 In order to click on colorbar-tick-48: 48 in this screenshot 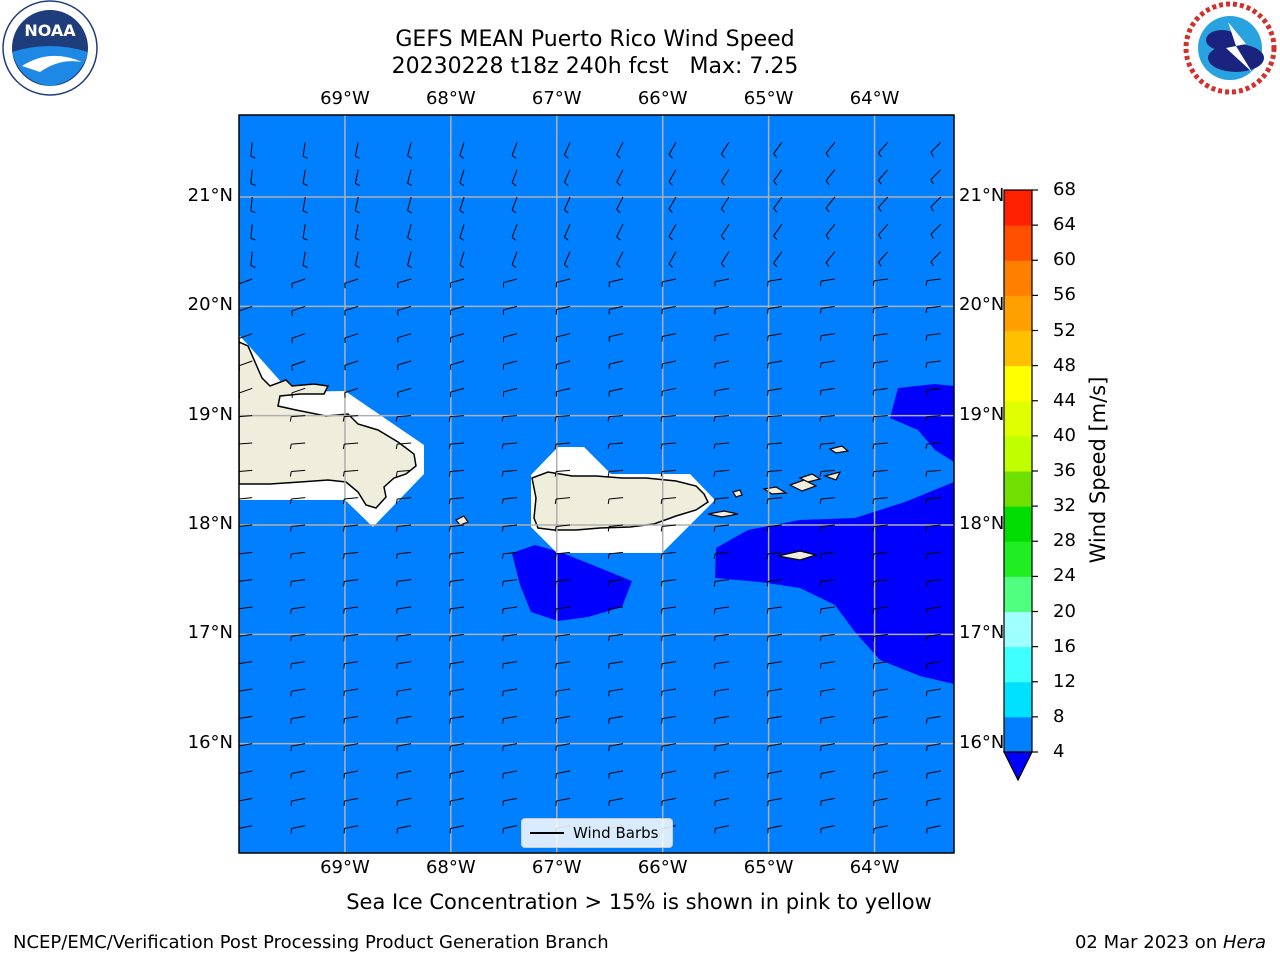, I will do `click(1064, 365)`.